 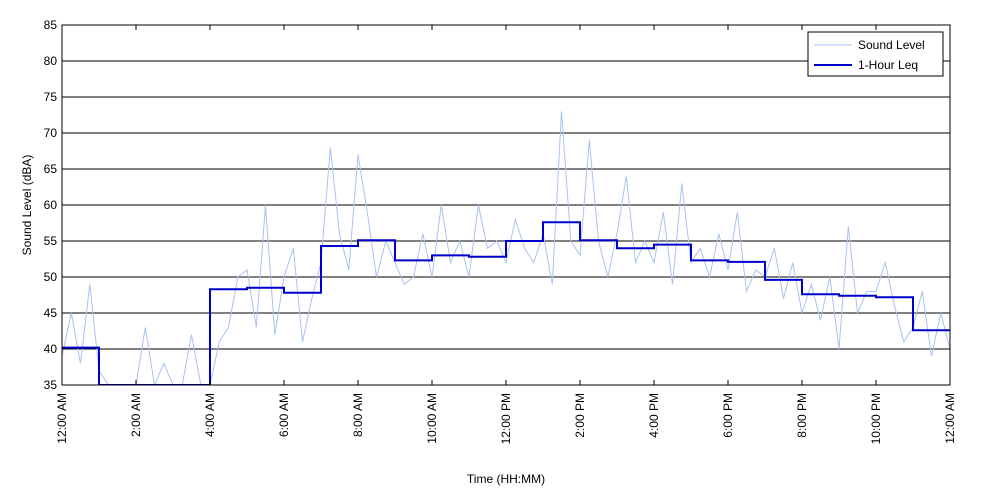 I want to click on legend-box, so click(x=875, y=54).